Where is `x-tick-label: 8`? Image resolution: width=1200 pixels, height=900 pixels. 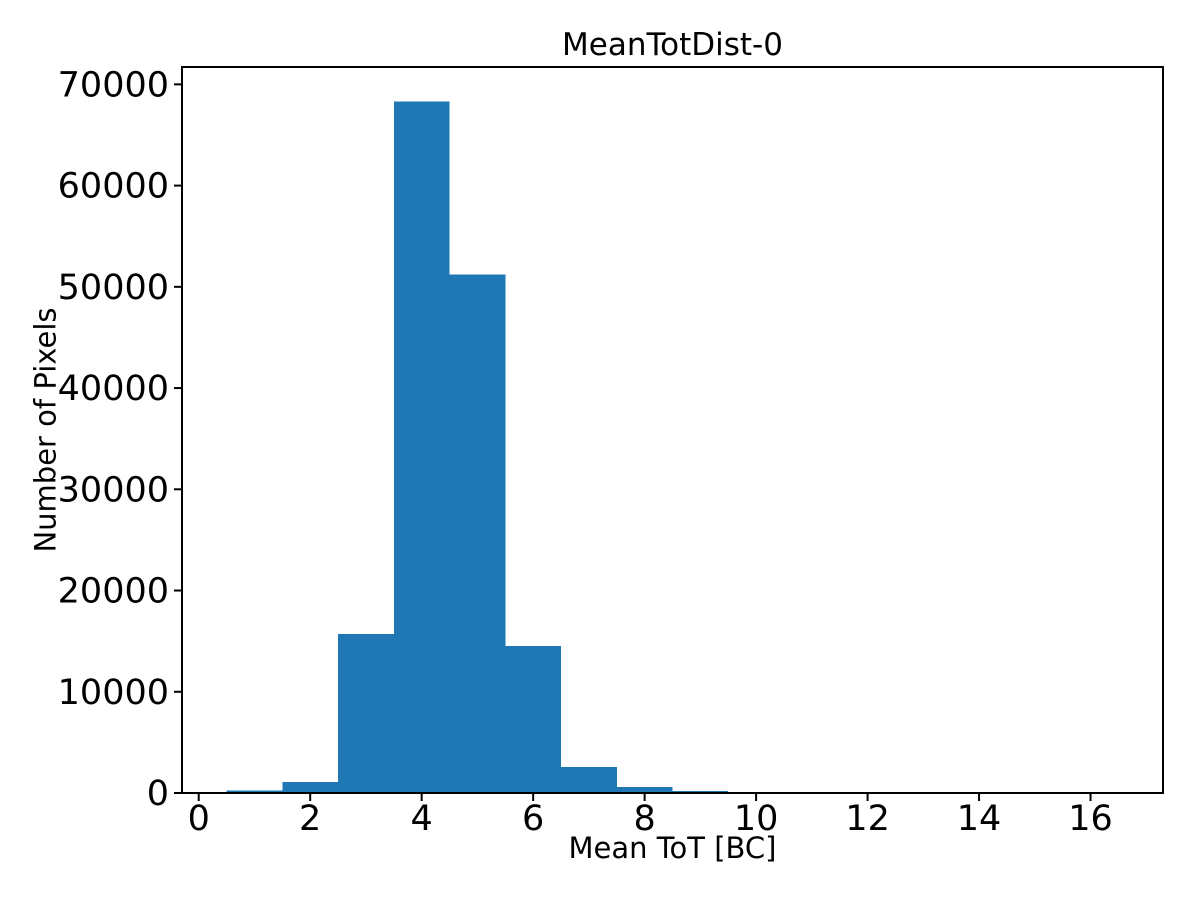
x-tick-label: 8 is located at coordinates (644, 819).